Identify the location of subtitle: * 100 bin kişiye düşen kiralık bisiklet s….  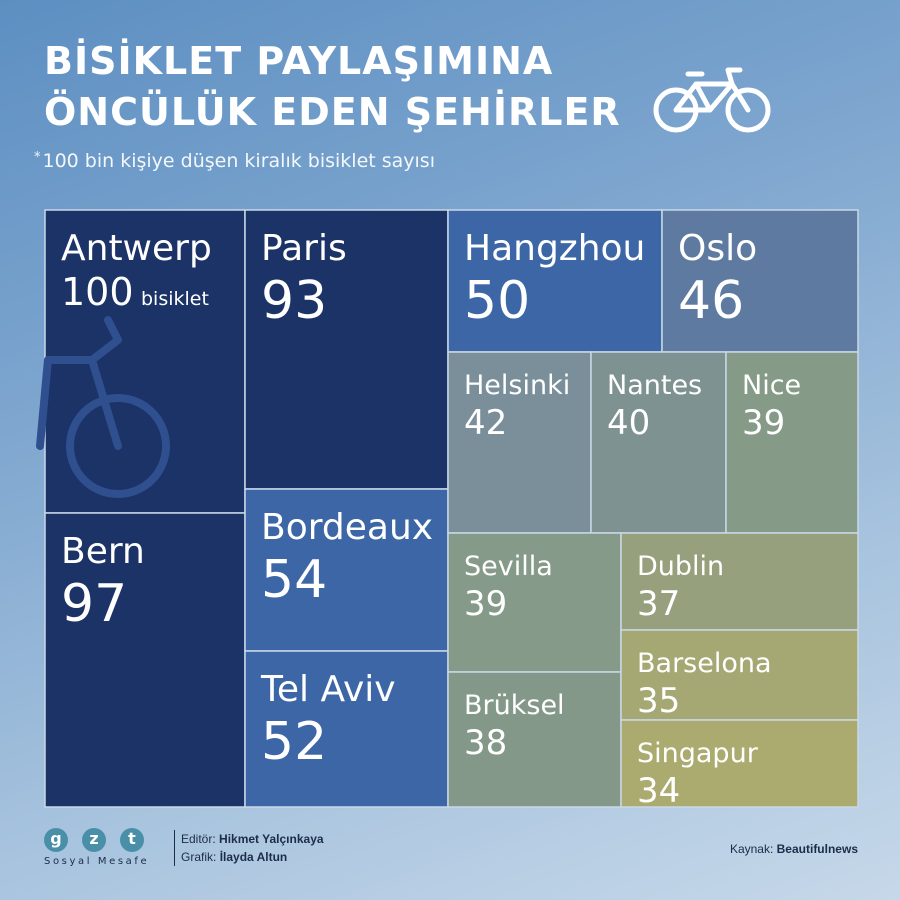
(234, 161).